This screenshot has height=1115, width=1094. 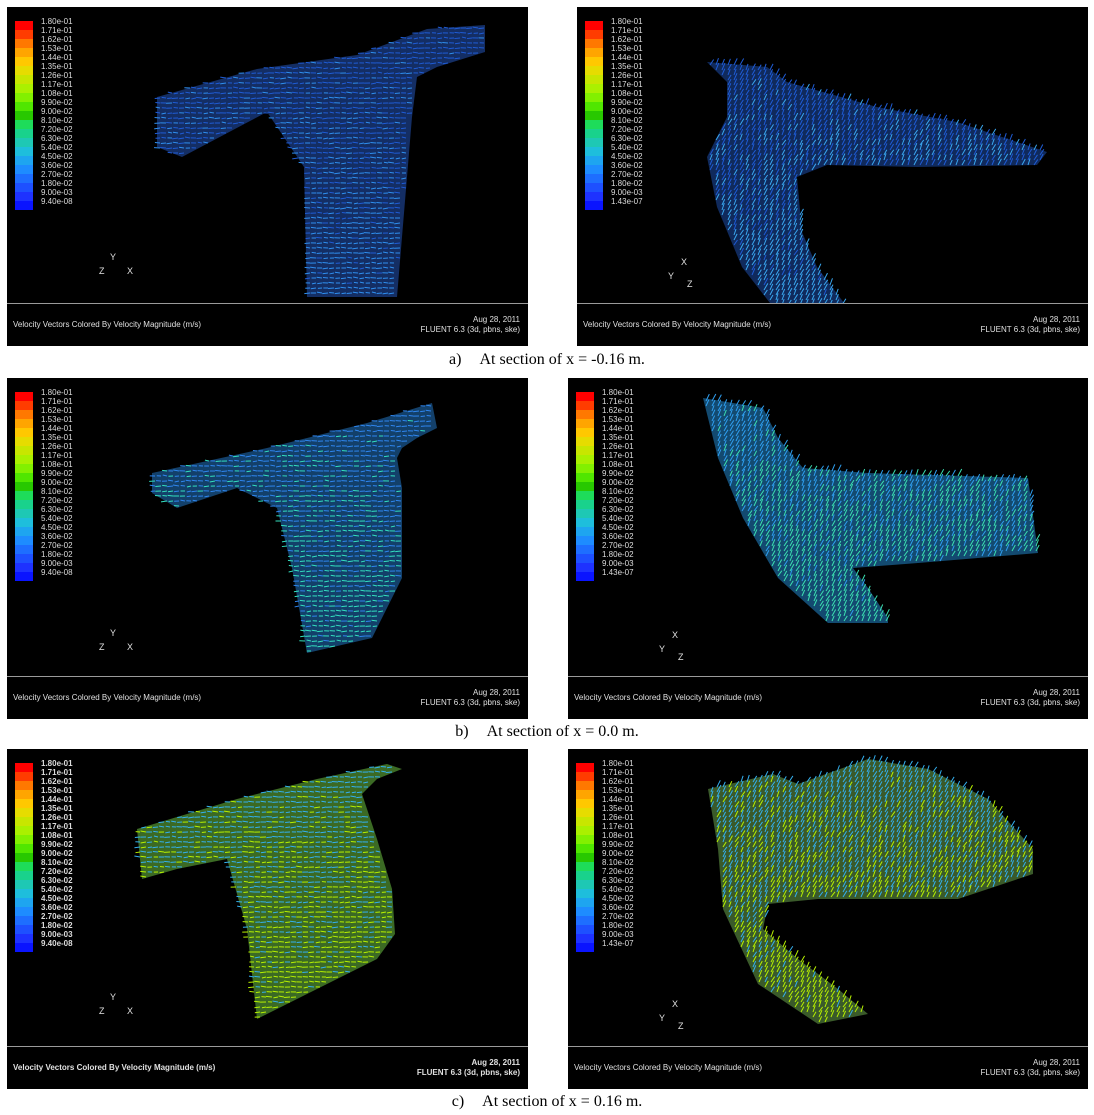 I want to click on legend-label: 2.70e-02, so click(x=57, y=174).